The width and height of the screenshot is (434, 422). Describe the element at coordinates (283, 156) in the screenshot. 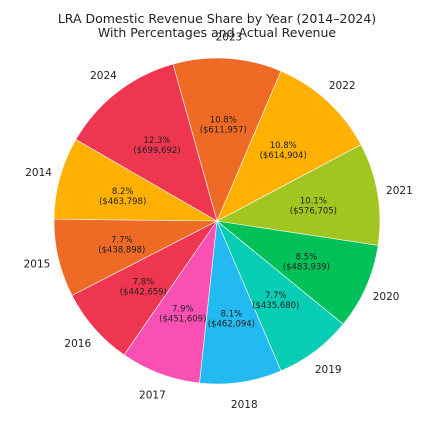

I see `slice-revenue-2022: ($614,904)` at that location.